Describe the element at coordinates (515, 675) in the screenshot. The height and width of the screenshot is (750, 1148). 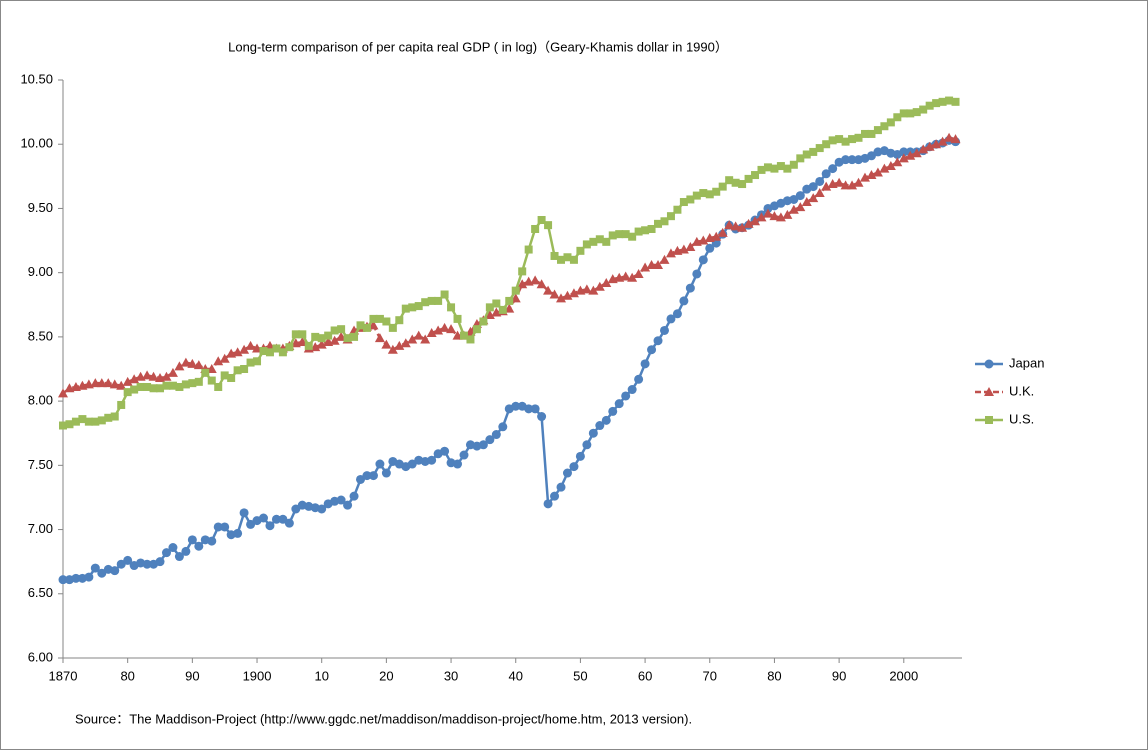
I see `x-tick-label: 40` at that location.